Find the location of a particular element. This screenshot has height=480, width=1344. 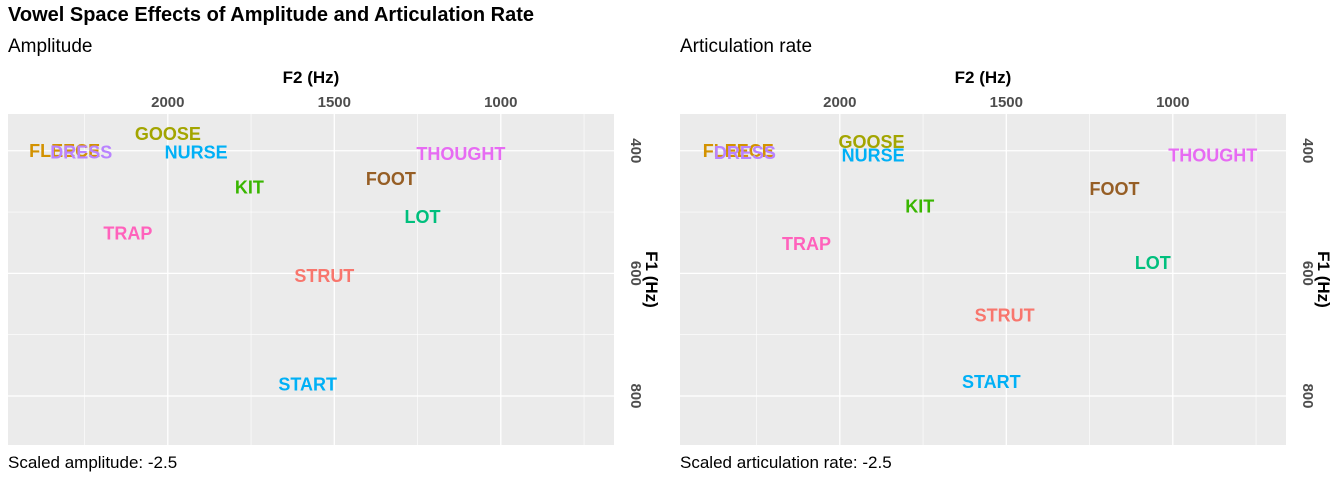

panel-title: Articulation rate is located at coordinates (746, 46).